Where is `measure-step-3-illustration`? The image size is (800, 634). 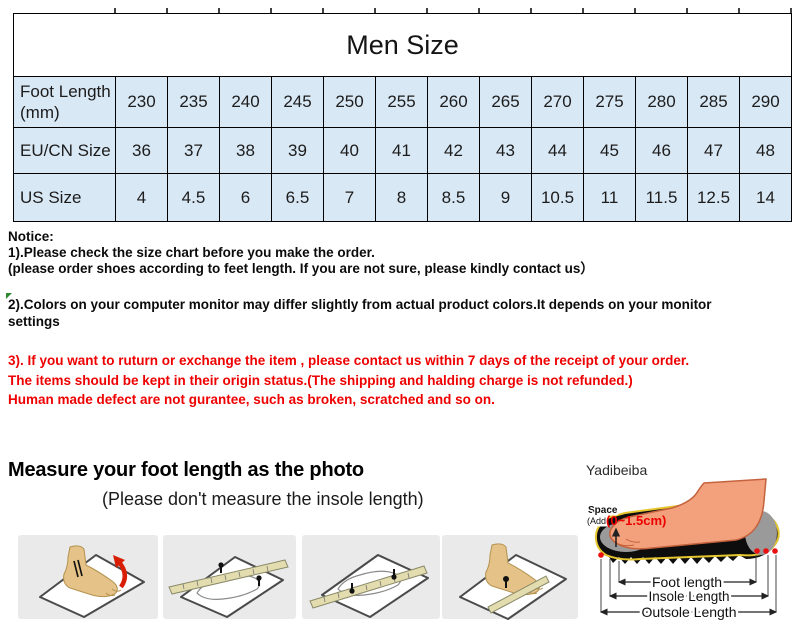 measure-step-3-illustration is located at coordinates (371, 577).